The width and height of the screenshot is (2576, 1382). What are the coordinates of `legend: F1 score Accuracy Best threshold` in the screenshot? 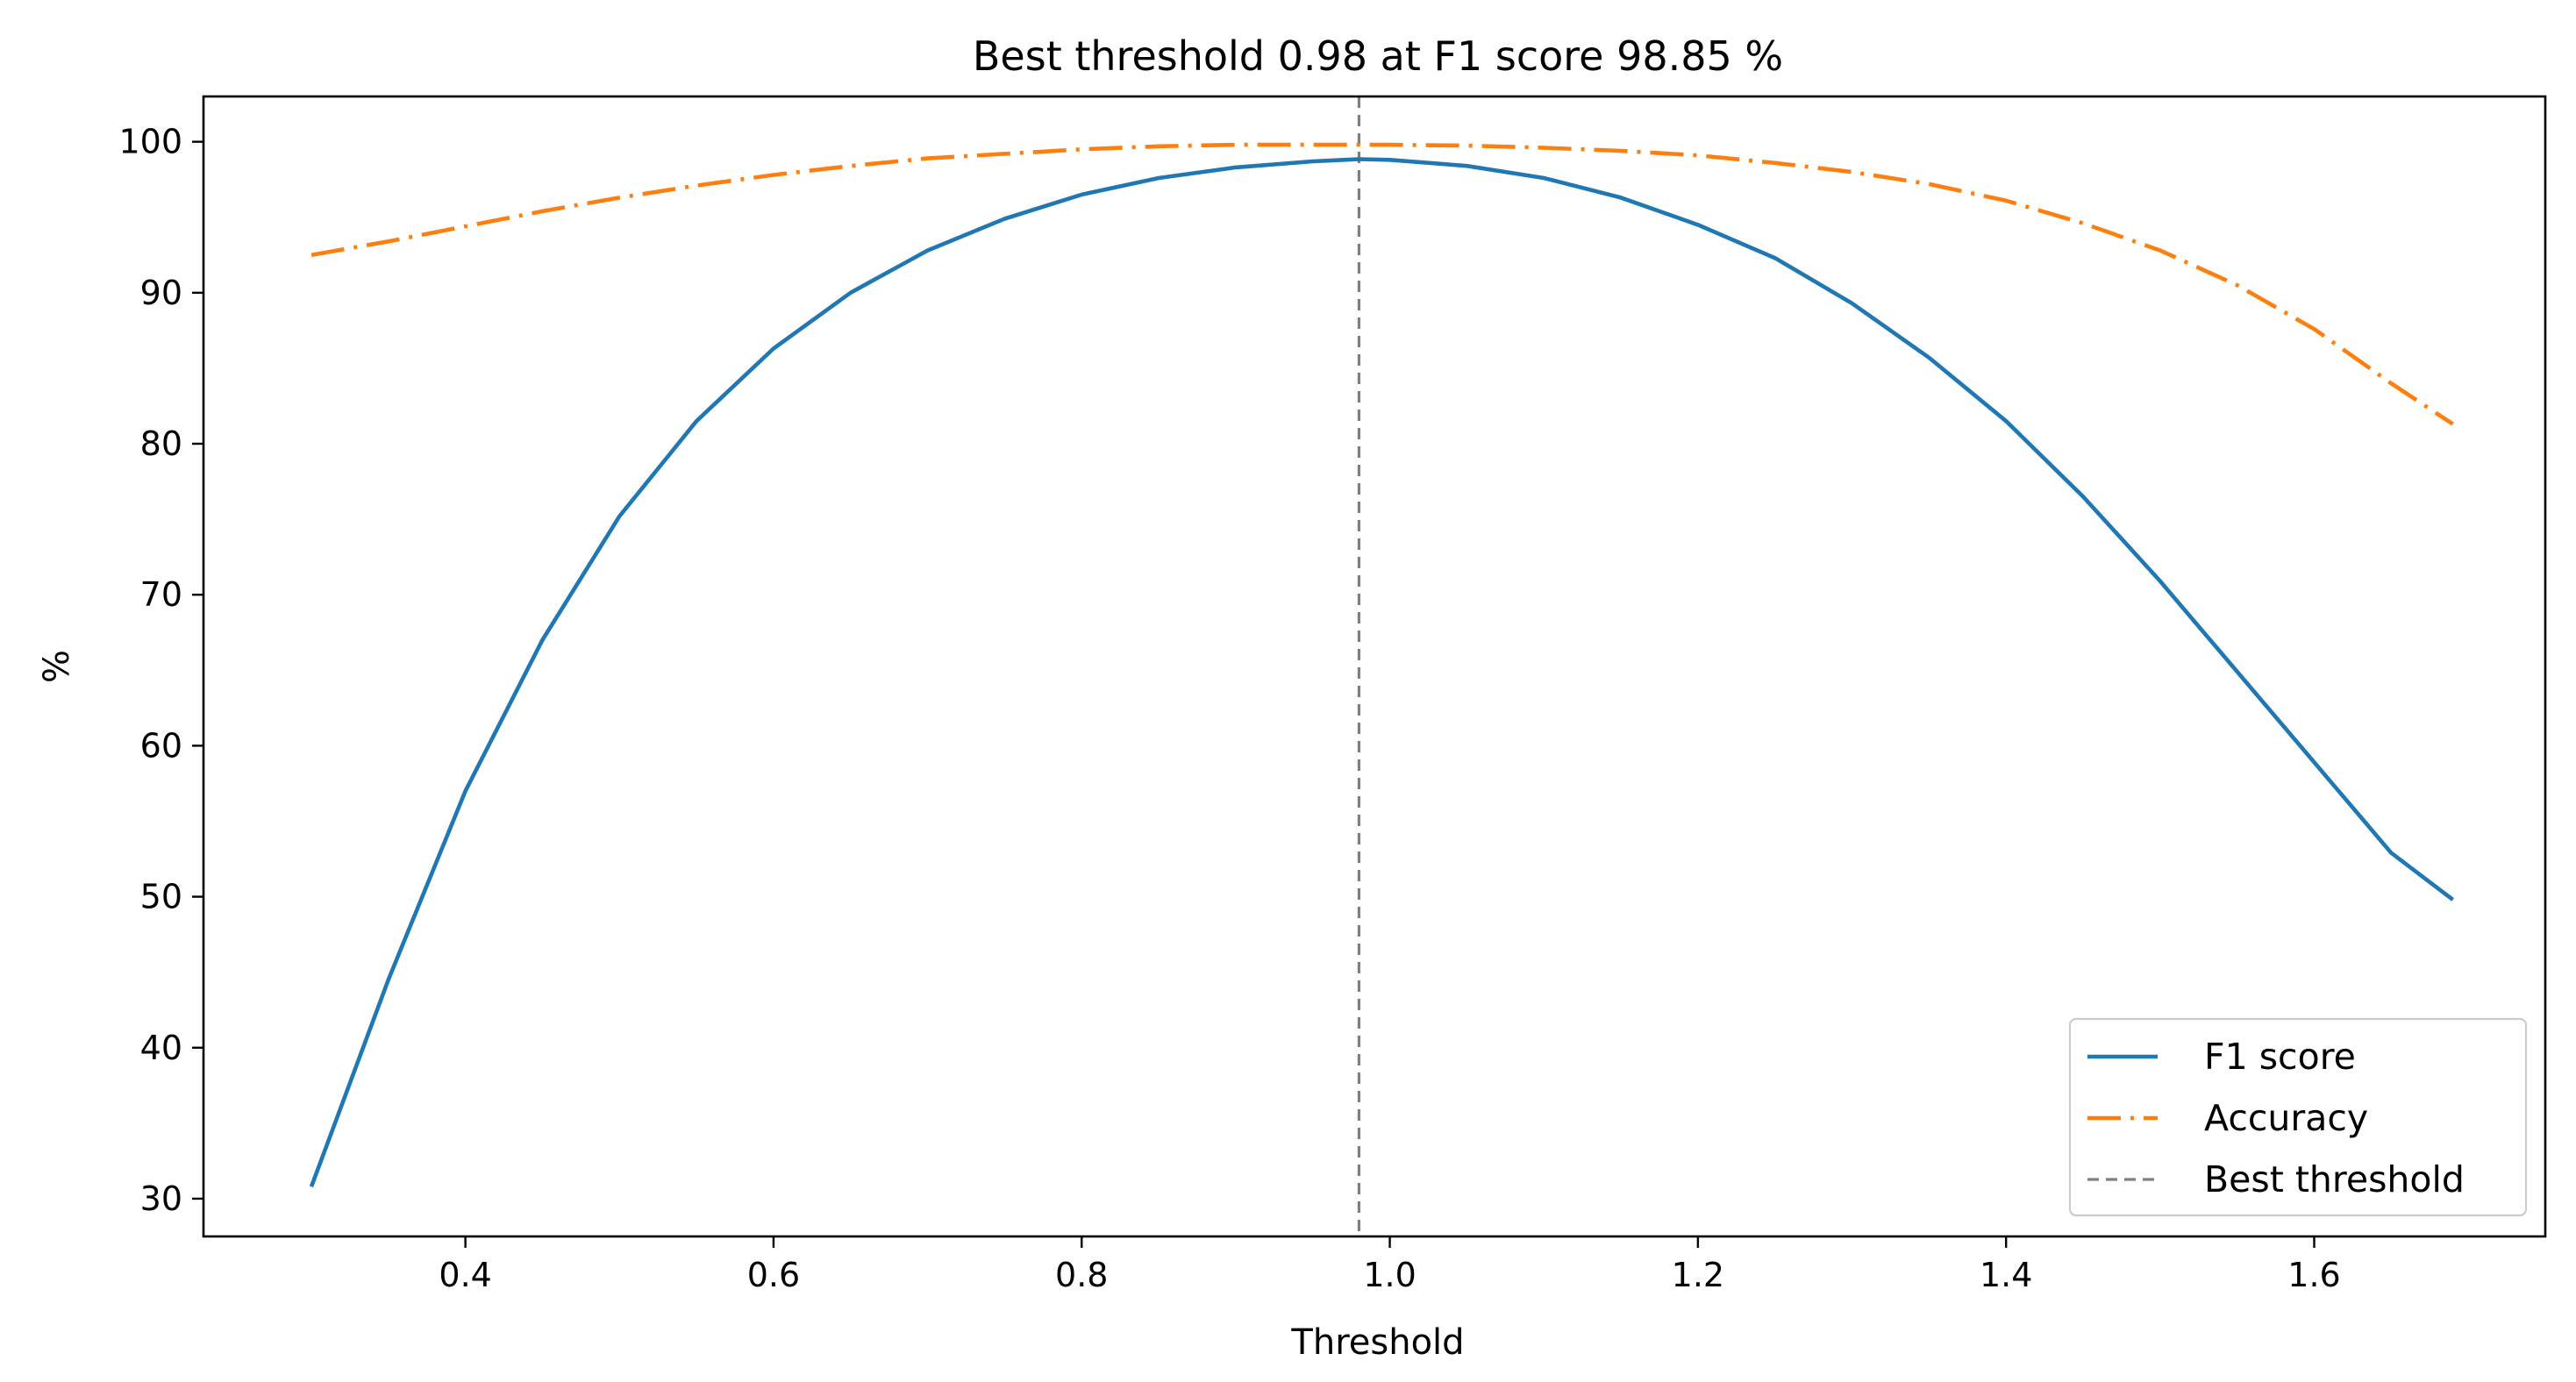 It's located at (2298, 1117).